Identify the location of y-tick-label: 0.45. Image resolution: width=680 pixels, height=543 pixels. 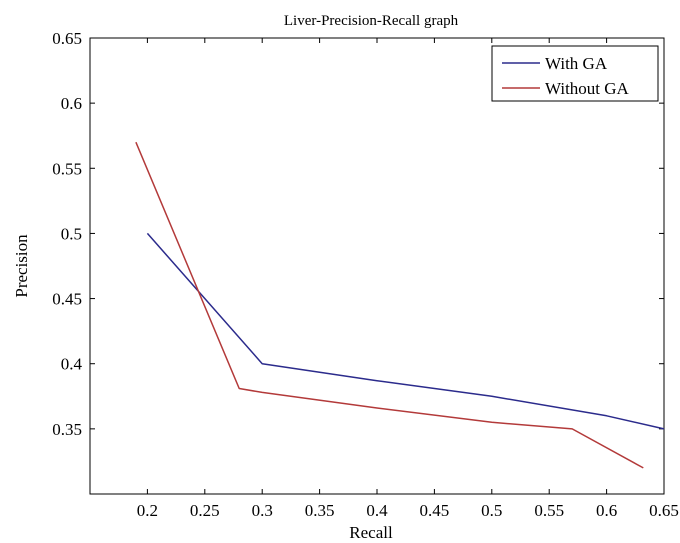
(67, 299).